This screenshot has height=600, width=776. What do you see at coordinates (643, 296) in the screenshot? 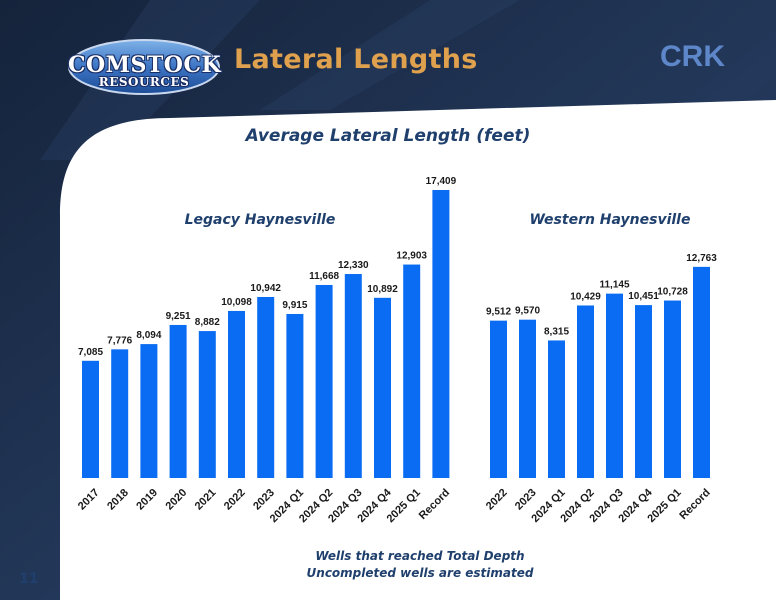
I see `data-label: 10,451` at bounding box center [643, 296].